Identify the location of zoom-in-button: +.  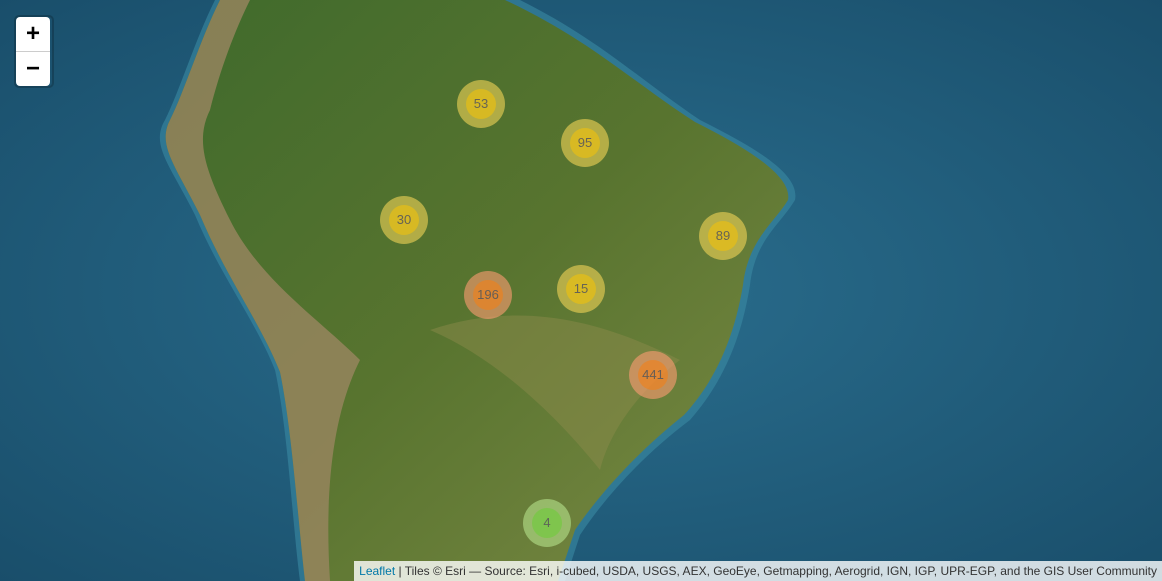
(33, 34).